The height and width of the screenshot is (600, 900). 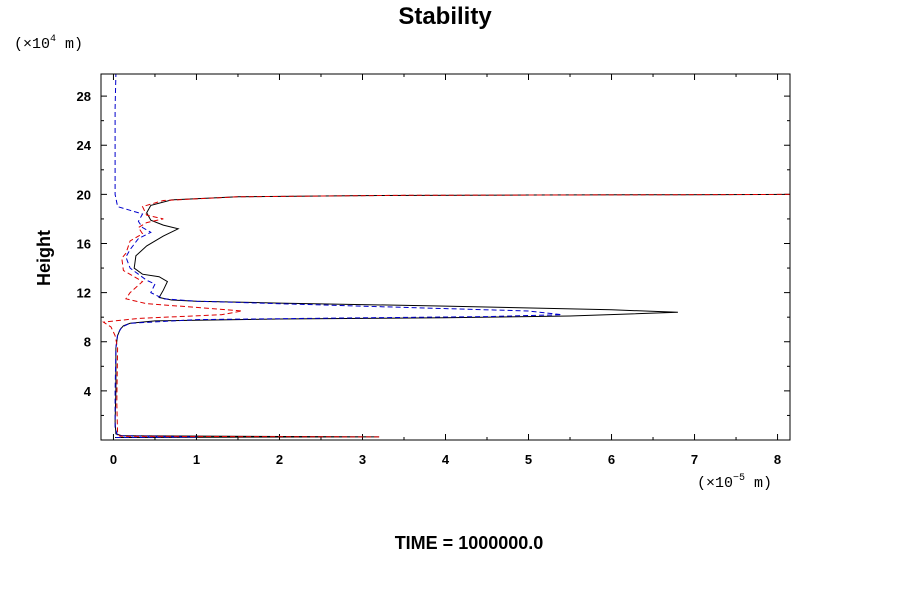 What do you see at coordinates (715, 483) in the screenshot?
I see `x-unit-prefix: (×10` at bounding box center [715, 483].